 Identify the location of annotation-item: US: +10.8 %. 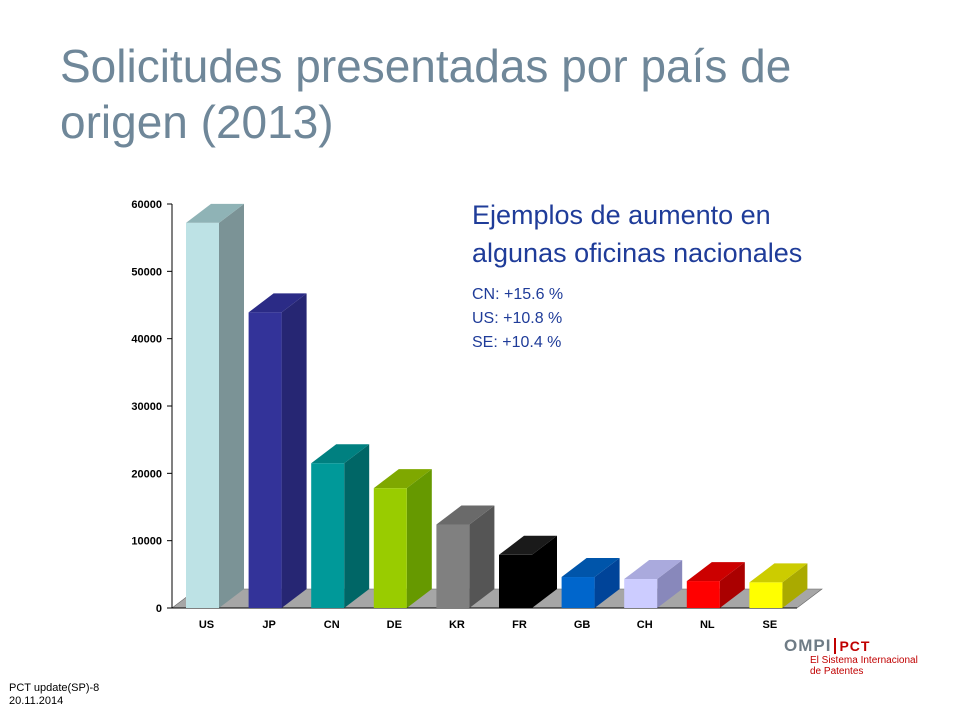
(517, 318).